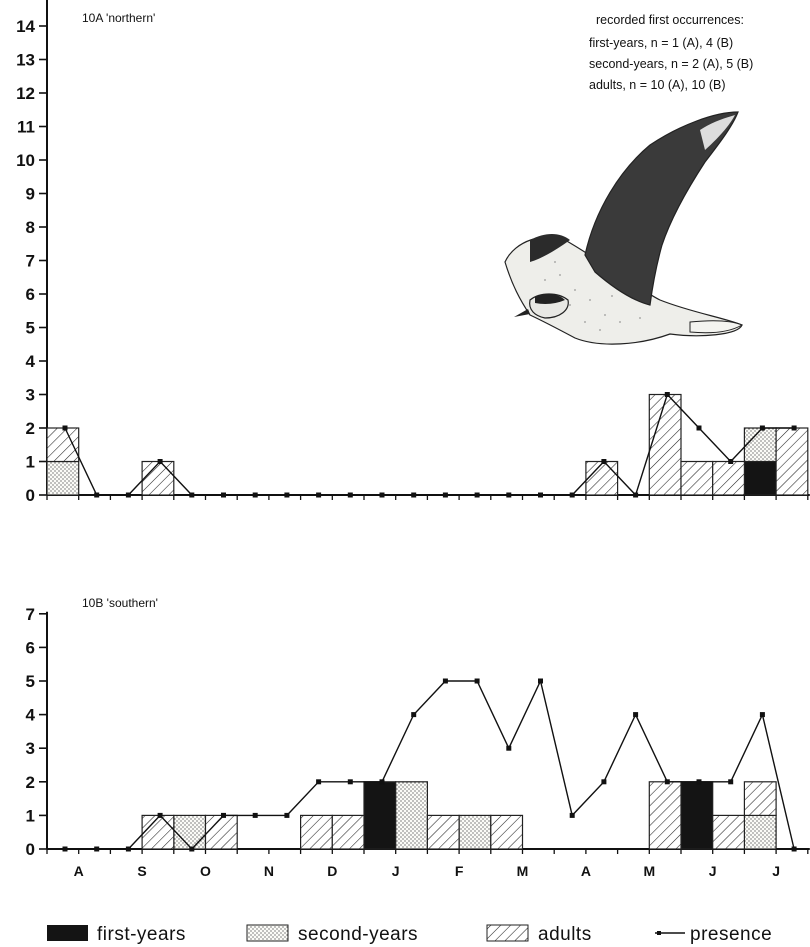 This screenshot has width=810, height=947. Describe the element at coordinates (30, 495) in the screenshot. I see `y-tick-label: 0` at that location.